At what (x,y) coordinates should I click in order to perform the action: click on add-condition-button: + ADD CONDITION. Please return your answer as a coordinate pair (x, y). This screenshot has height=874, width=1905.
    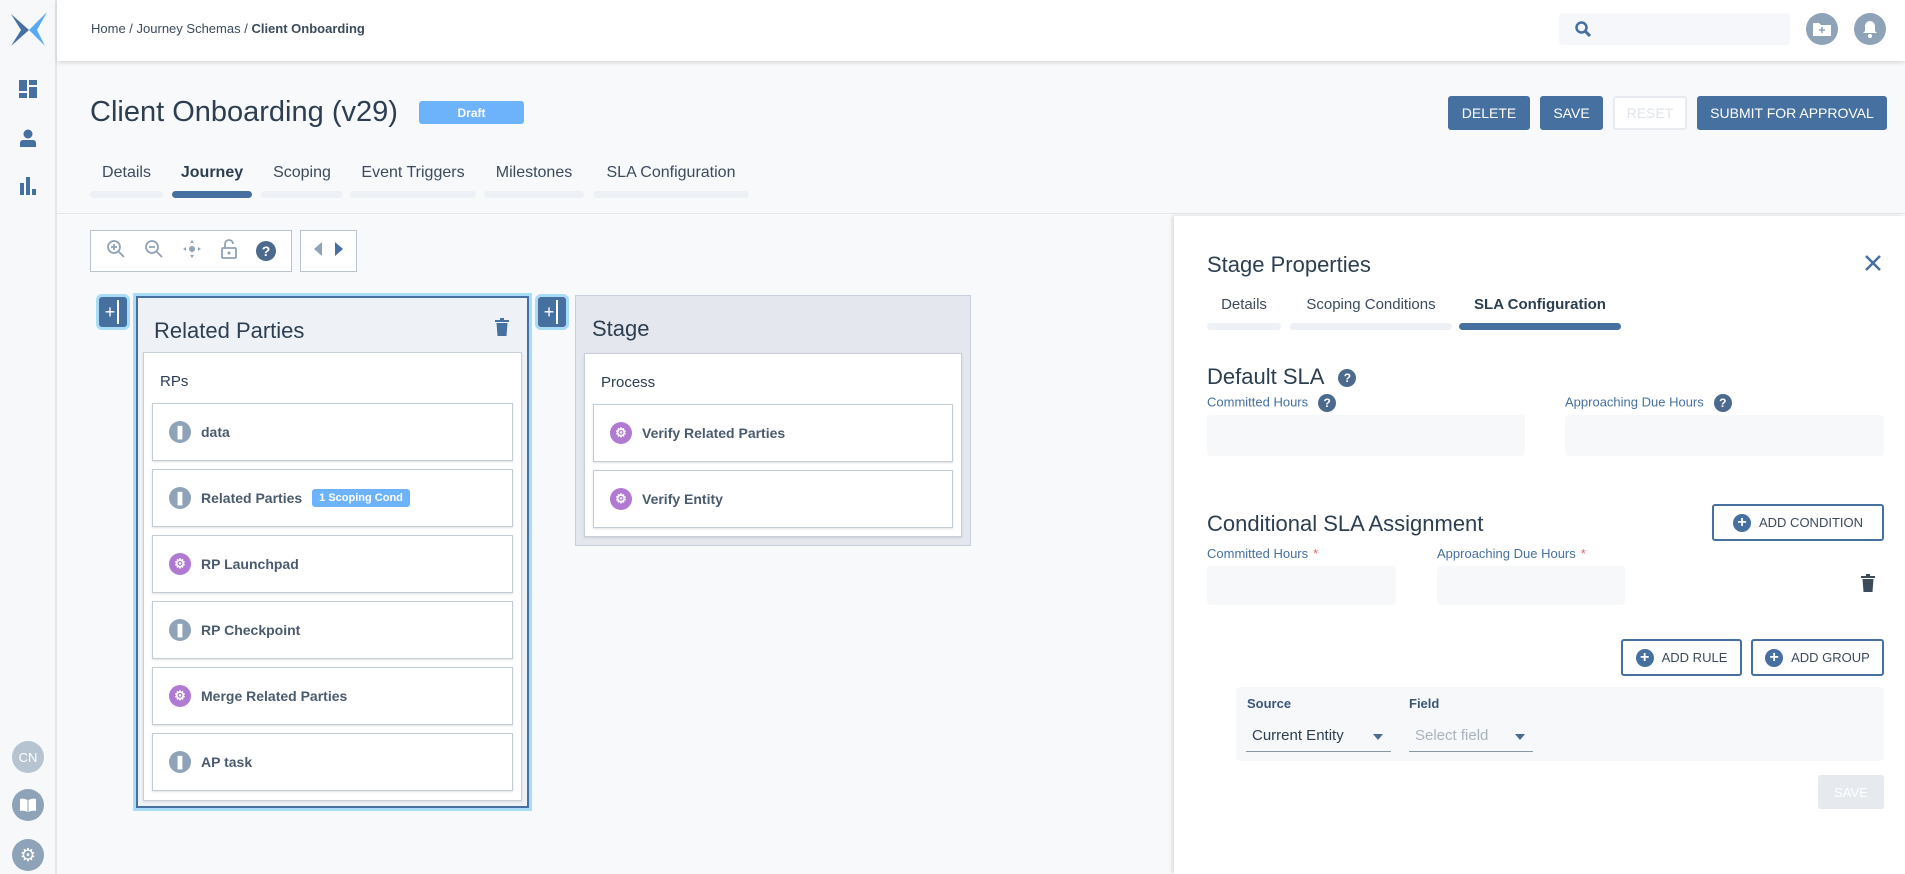
    Looking at the image, I should click on (1798, 522).